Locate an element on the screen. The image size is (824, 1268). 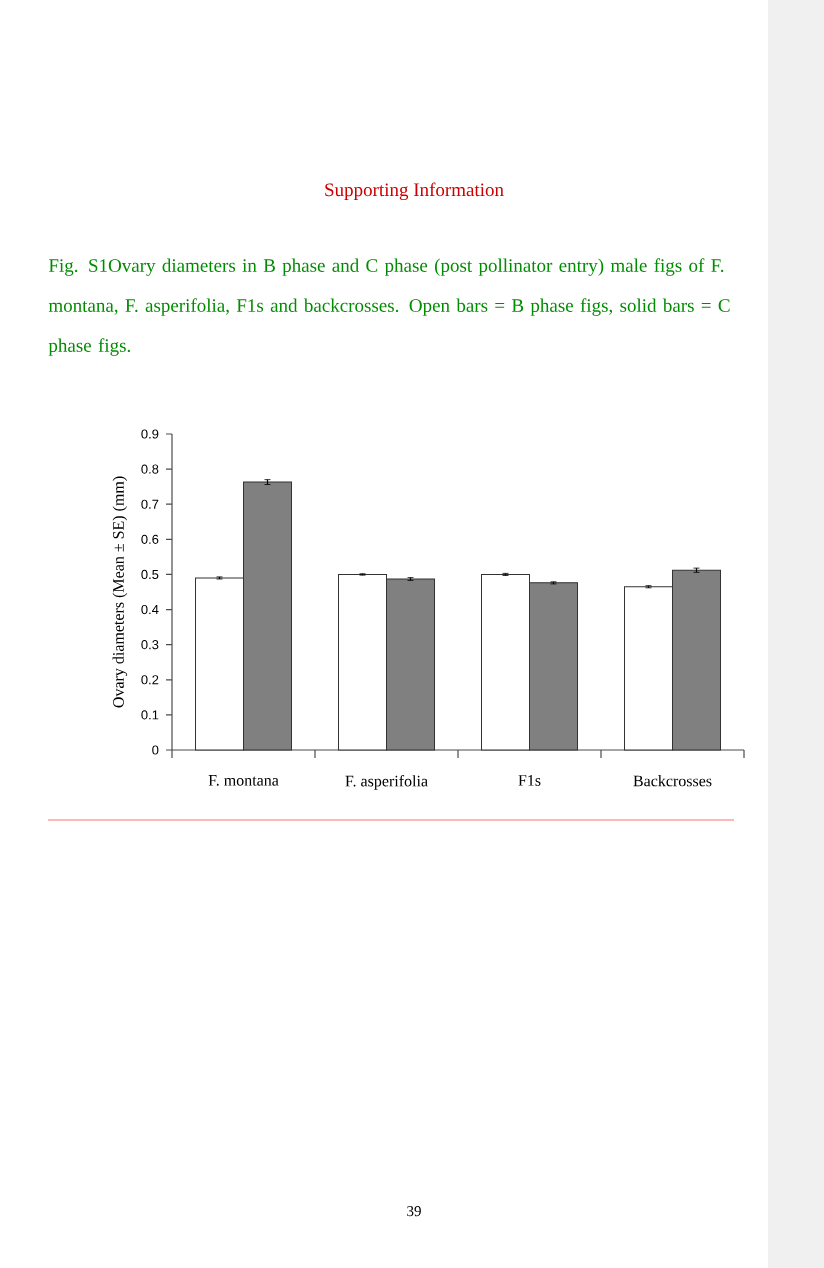
x-tick-label: F. asperifolia is located at coordinates (386, 782).